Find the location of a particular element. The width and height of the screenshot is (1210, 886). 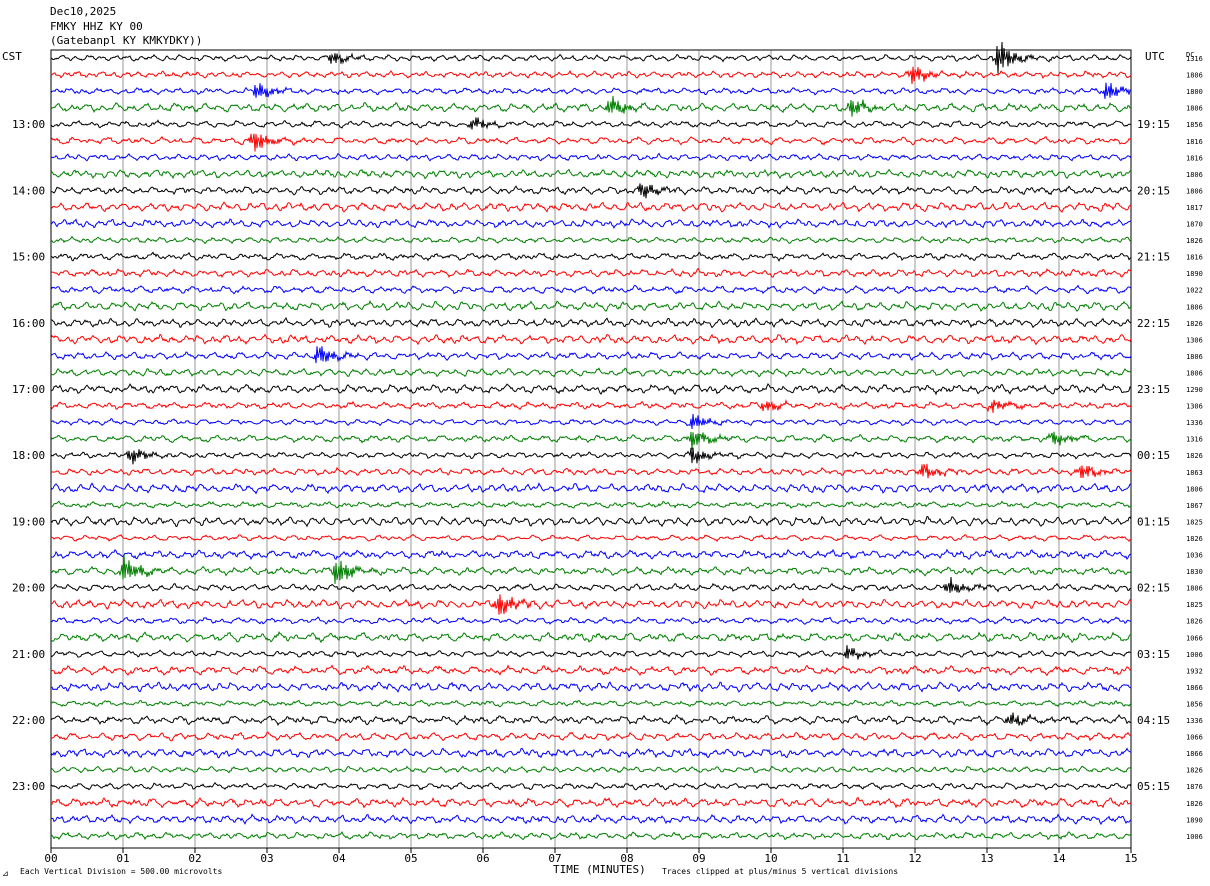

x-tick-label: 12 is located at coordinates (914, 858).